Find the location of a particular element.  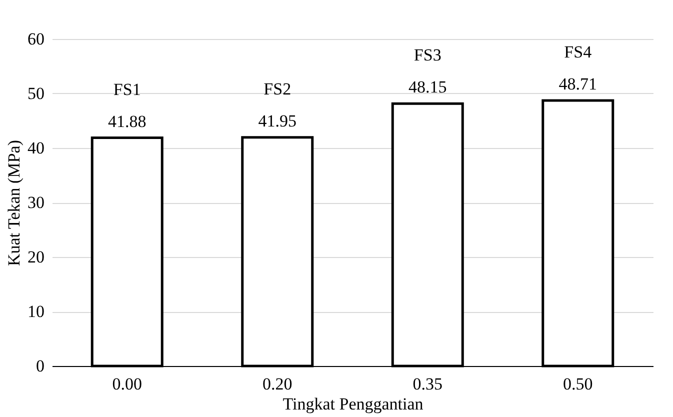

y-tick-label: 50 is located at coordinates (36, 93).